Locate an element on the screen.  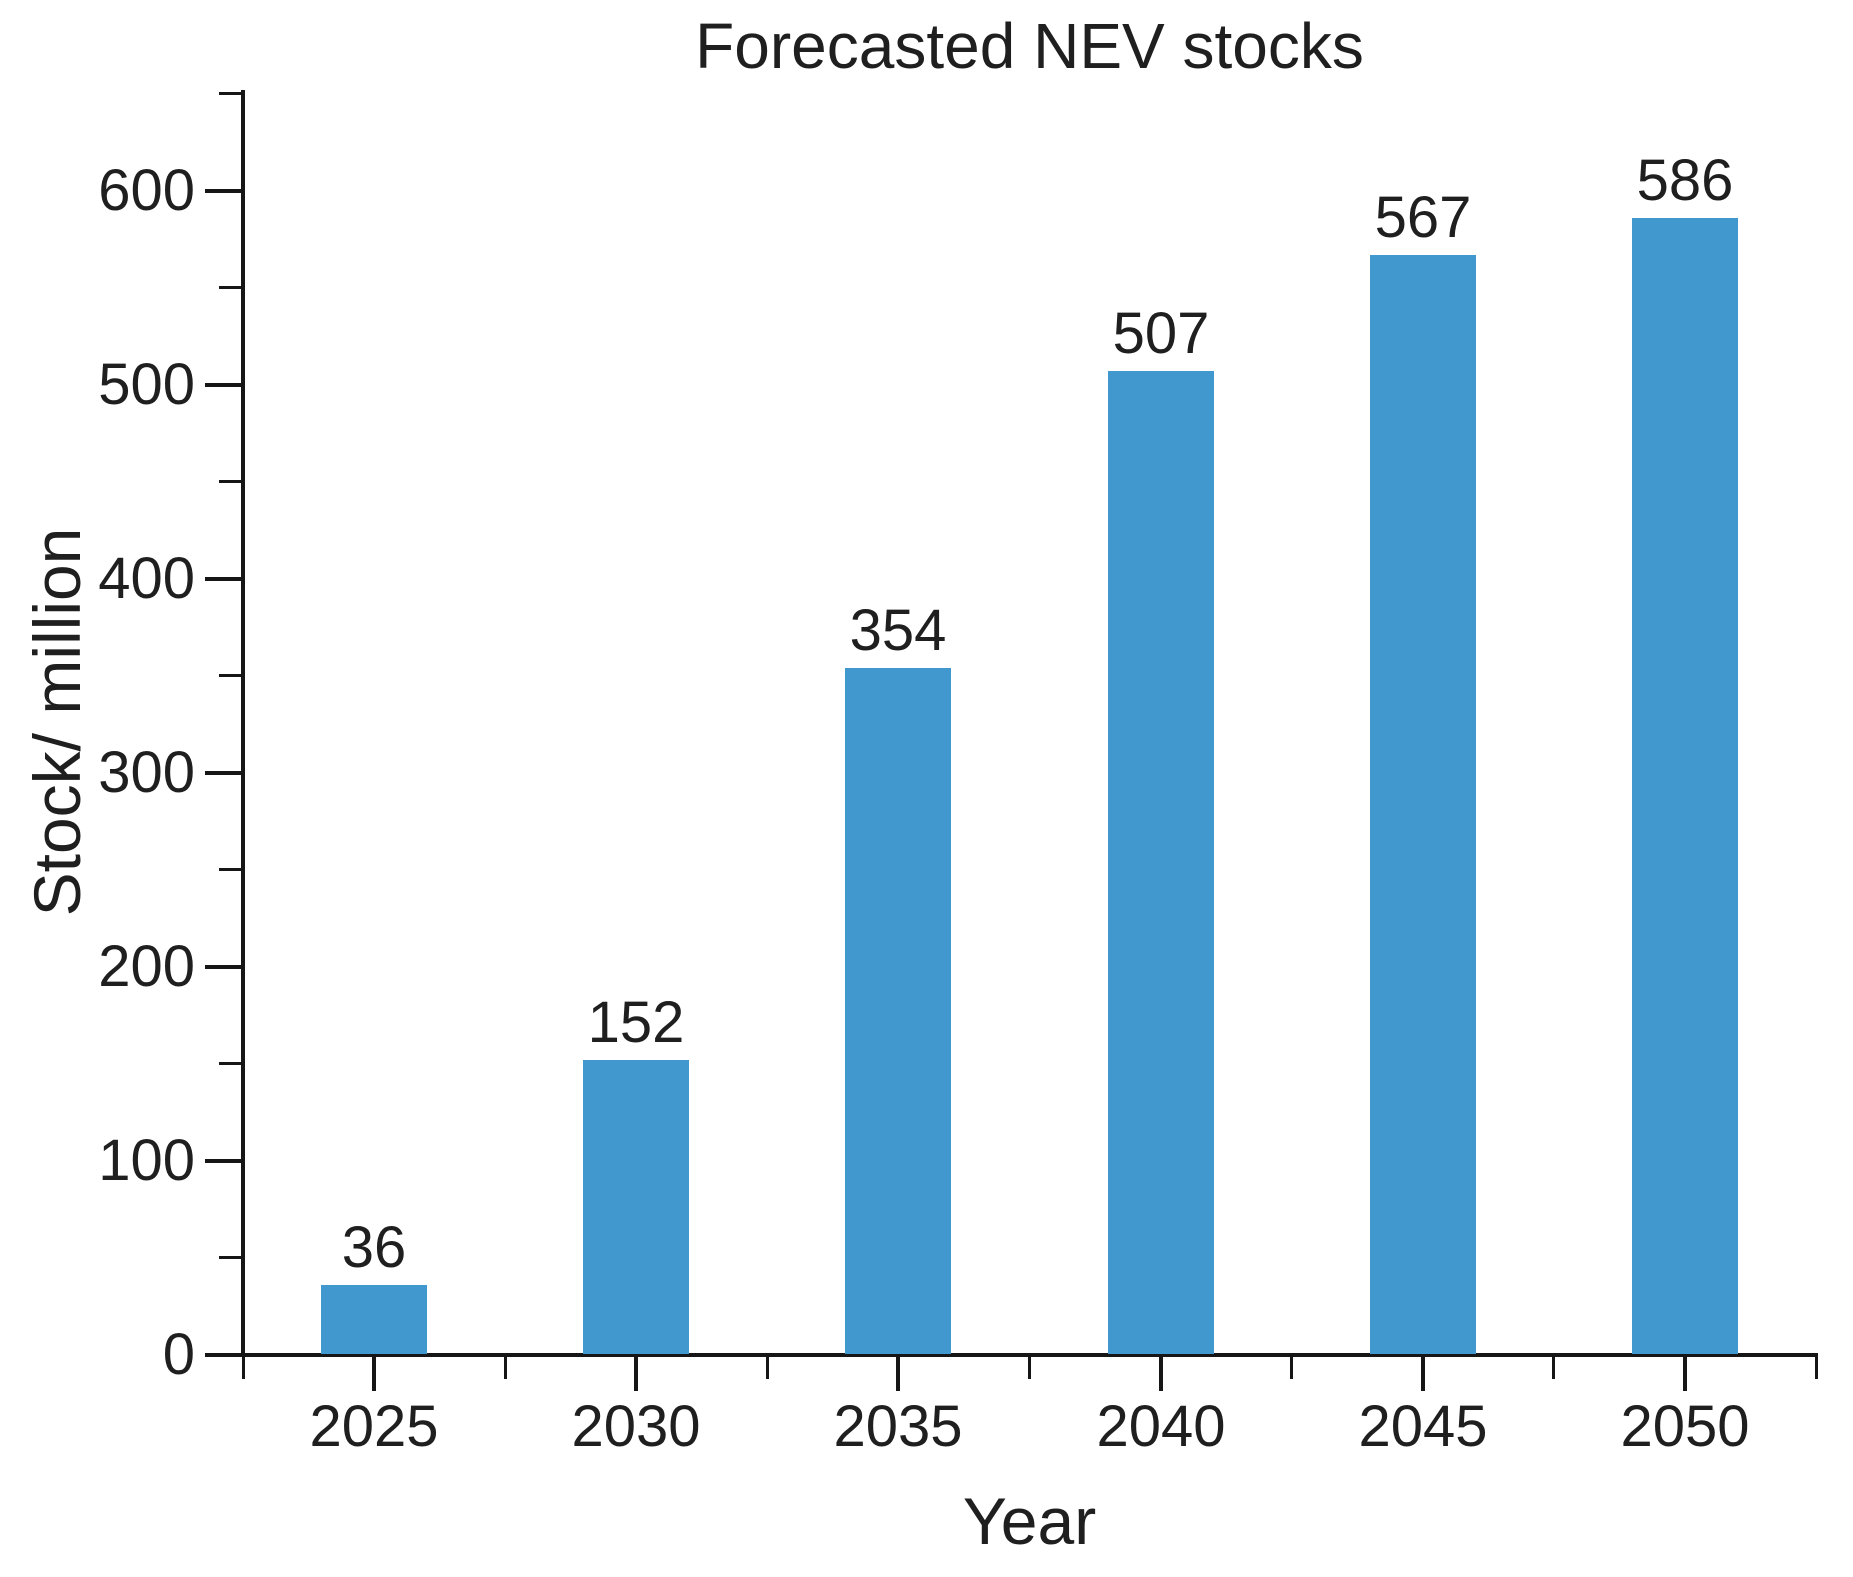
bar-value-label: 36 is located at coordinates (374, 1247).